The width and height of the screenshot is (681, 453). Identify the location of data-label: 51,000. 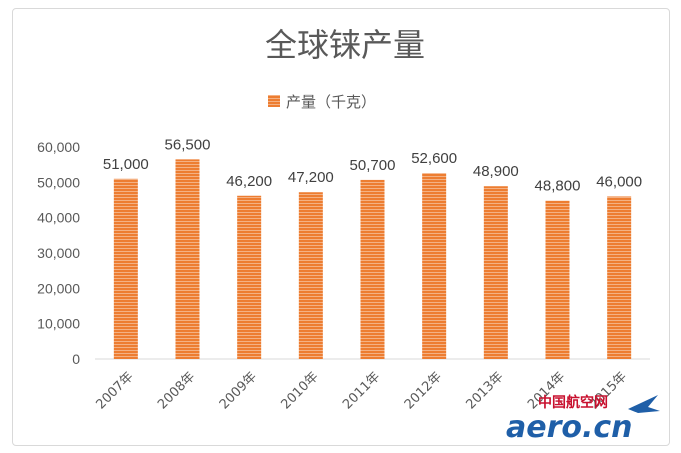
(126, 164).